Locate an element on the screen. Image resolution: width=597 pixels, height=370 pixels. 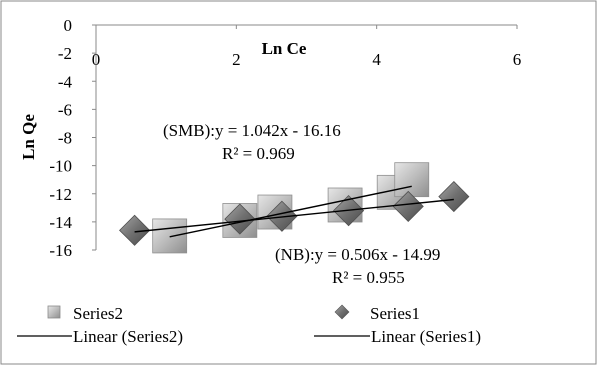
legend-series1-label: Series1 is located at coordinates (395, 313).